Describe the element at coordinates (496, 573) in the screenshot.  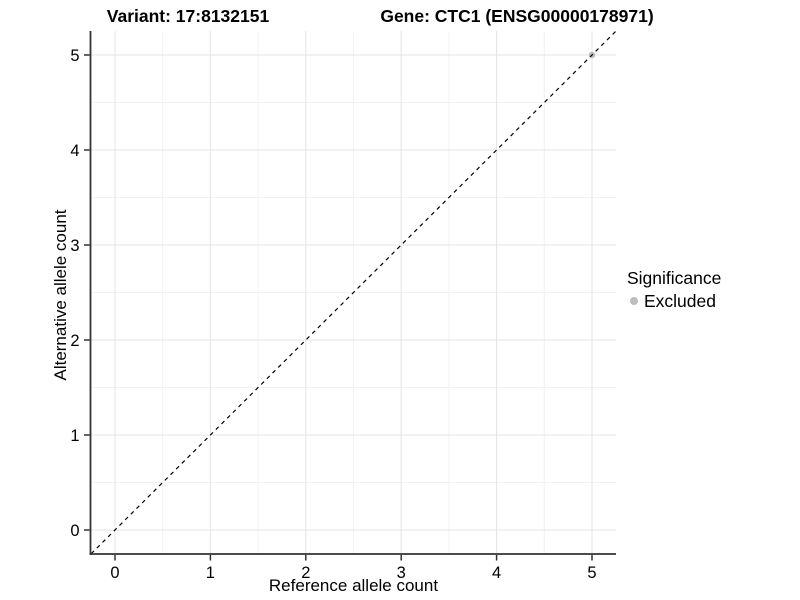
I see `x-tick-label: 4` at that location.